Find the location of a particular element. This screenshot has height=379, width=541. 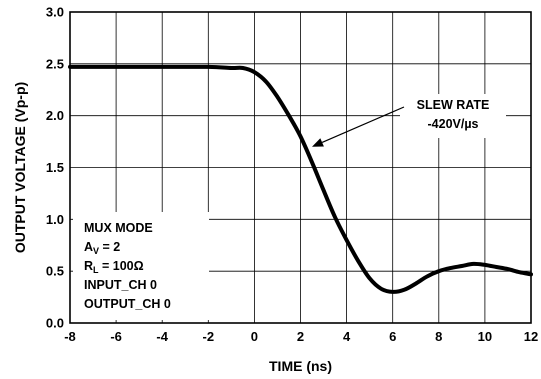

x-tick-label: 12 is located at coordinates (531, 336).